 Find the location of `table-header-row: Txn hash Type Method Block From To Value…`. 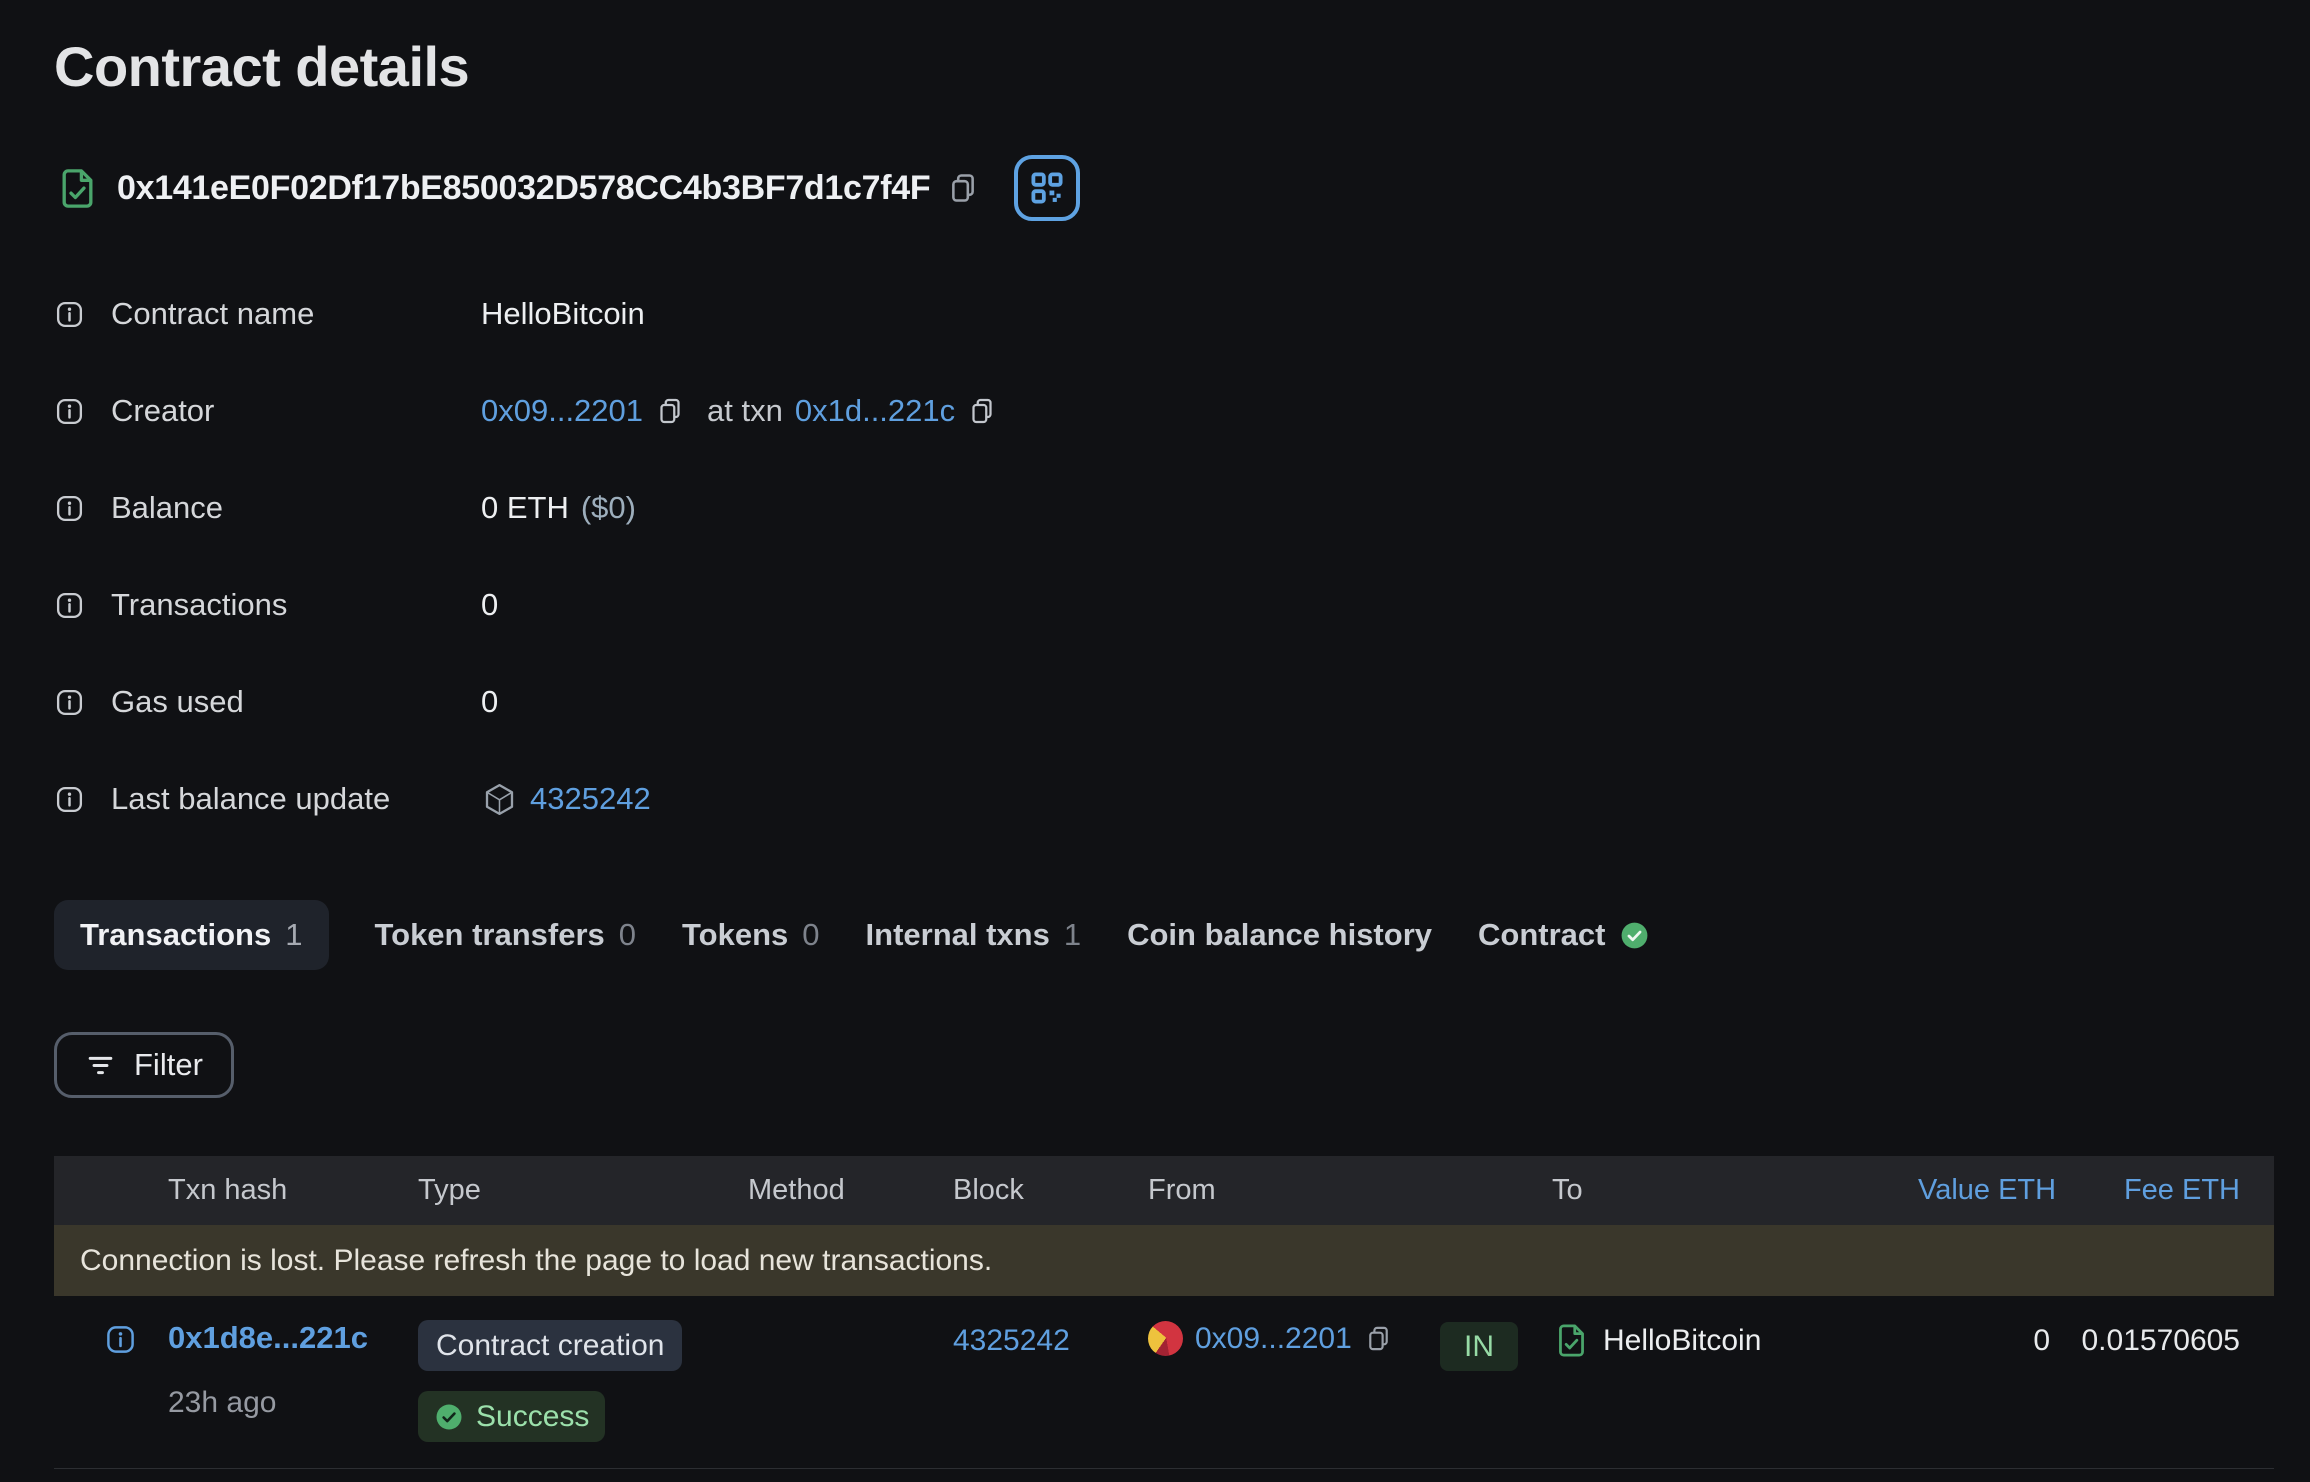

table-header-row: Txn hash Type Method Block From To Value… is located at coordinates (1164, 1190).